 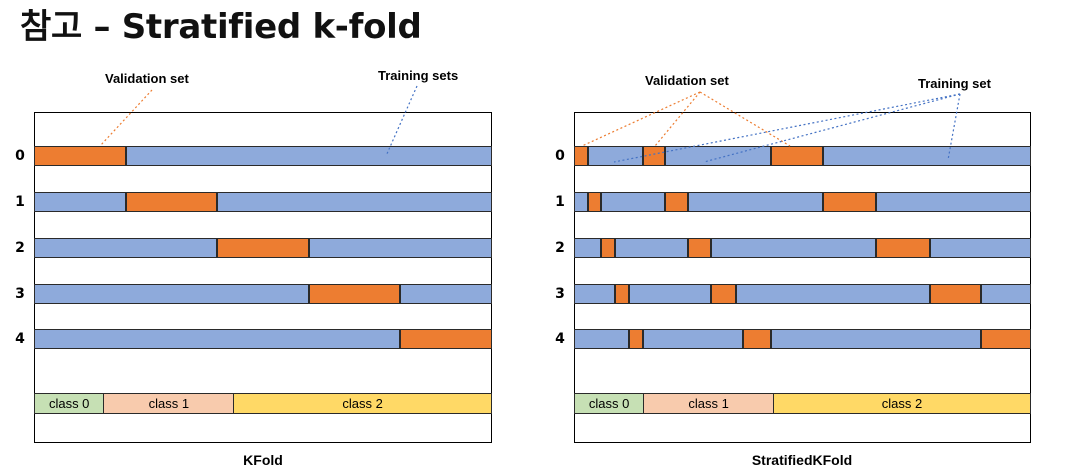 I want to click on kfold-class-1-segment: class 1, so click(x=168, y=403).